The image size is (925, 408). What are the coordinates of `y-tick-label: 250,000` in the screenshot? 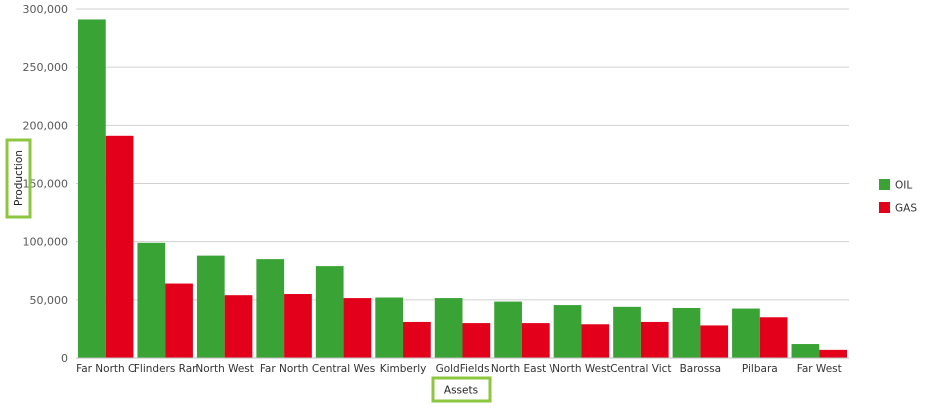 It's located at (46, 67).